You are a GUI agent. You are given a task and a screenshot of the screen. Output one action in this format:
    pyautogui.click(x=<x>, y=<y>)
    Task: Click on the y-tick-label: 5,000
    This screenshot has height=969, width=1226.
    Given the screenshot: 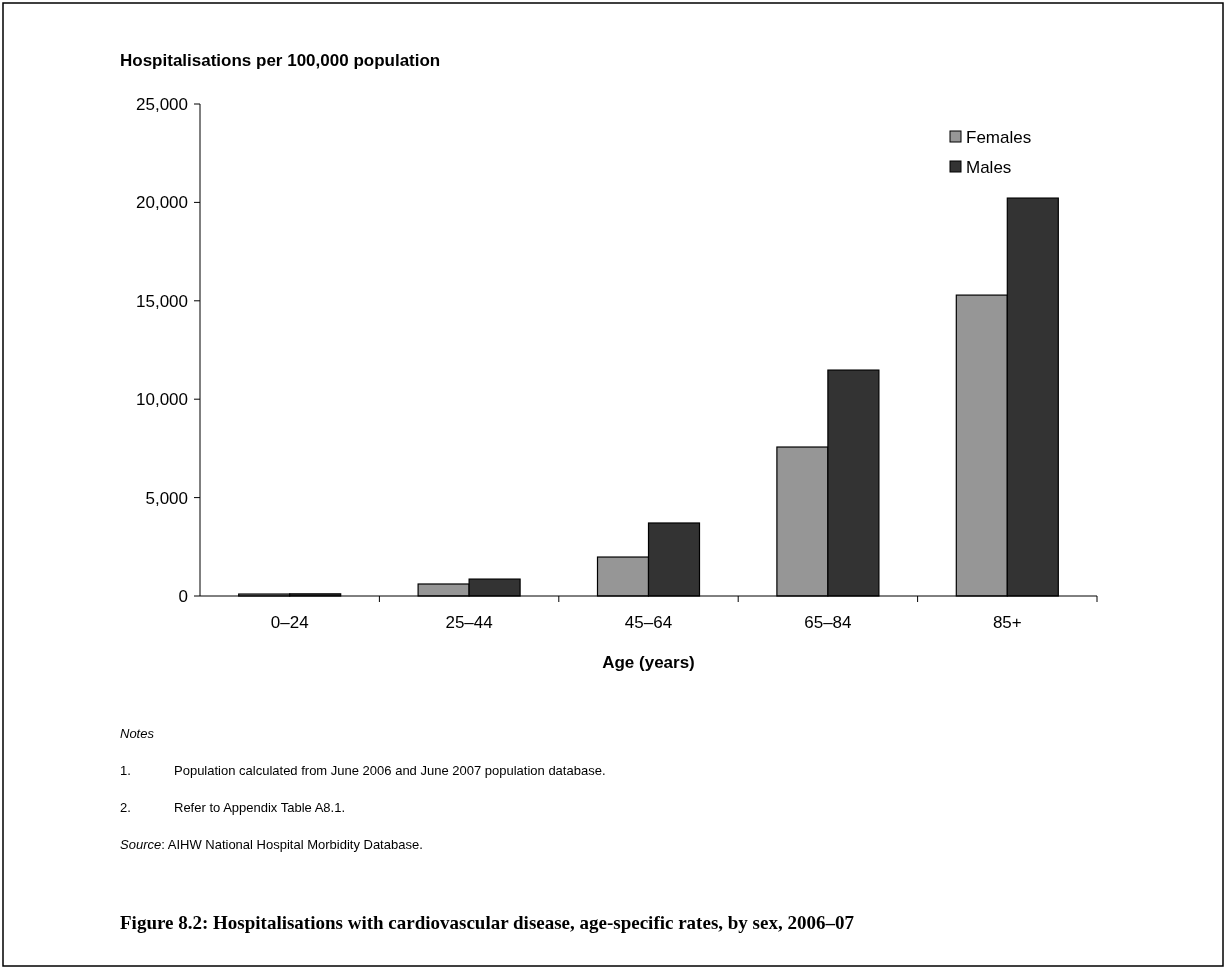 What is the action you would take?
    pyautogui.click(x=166, y=498)
    